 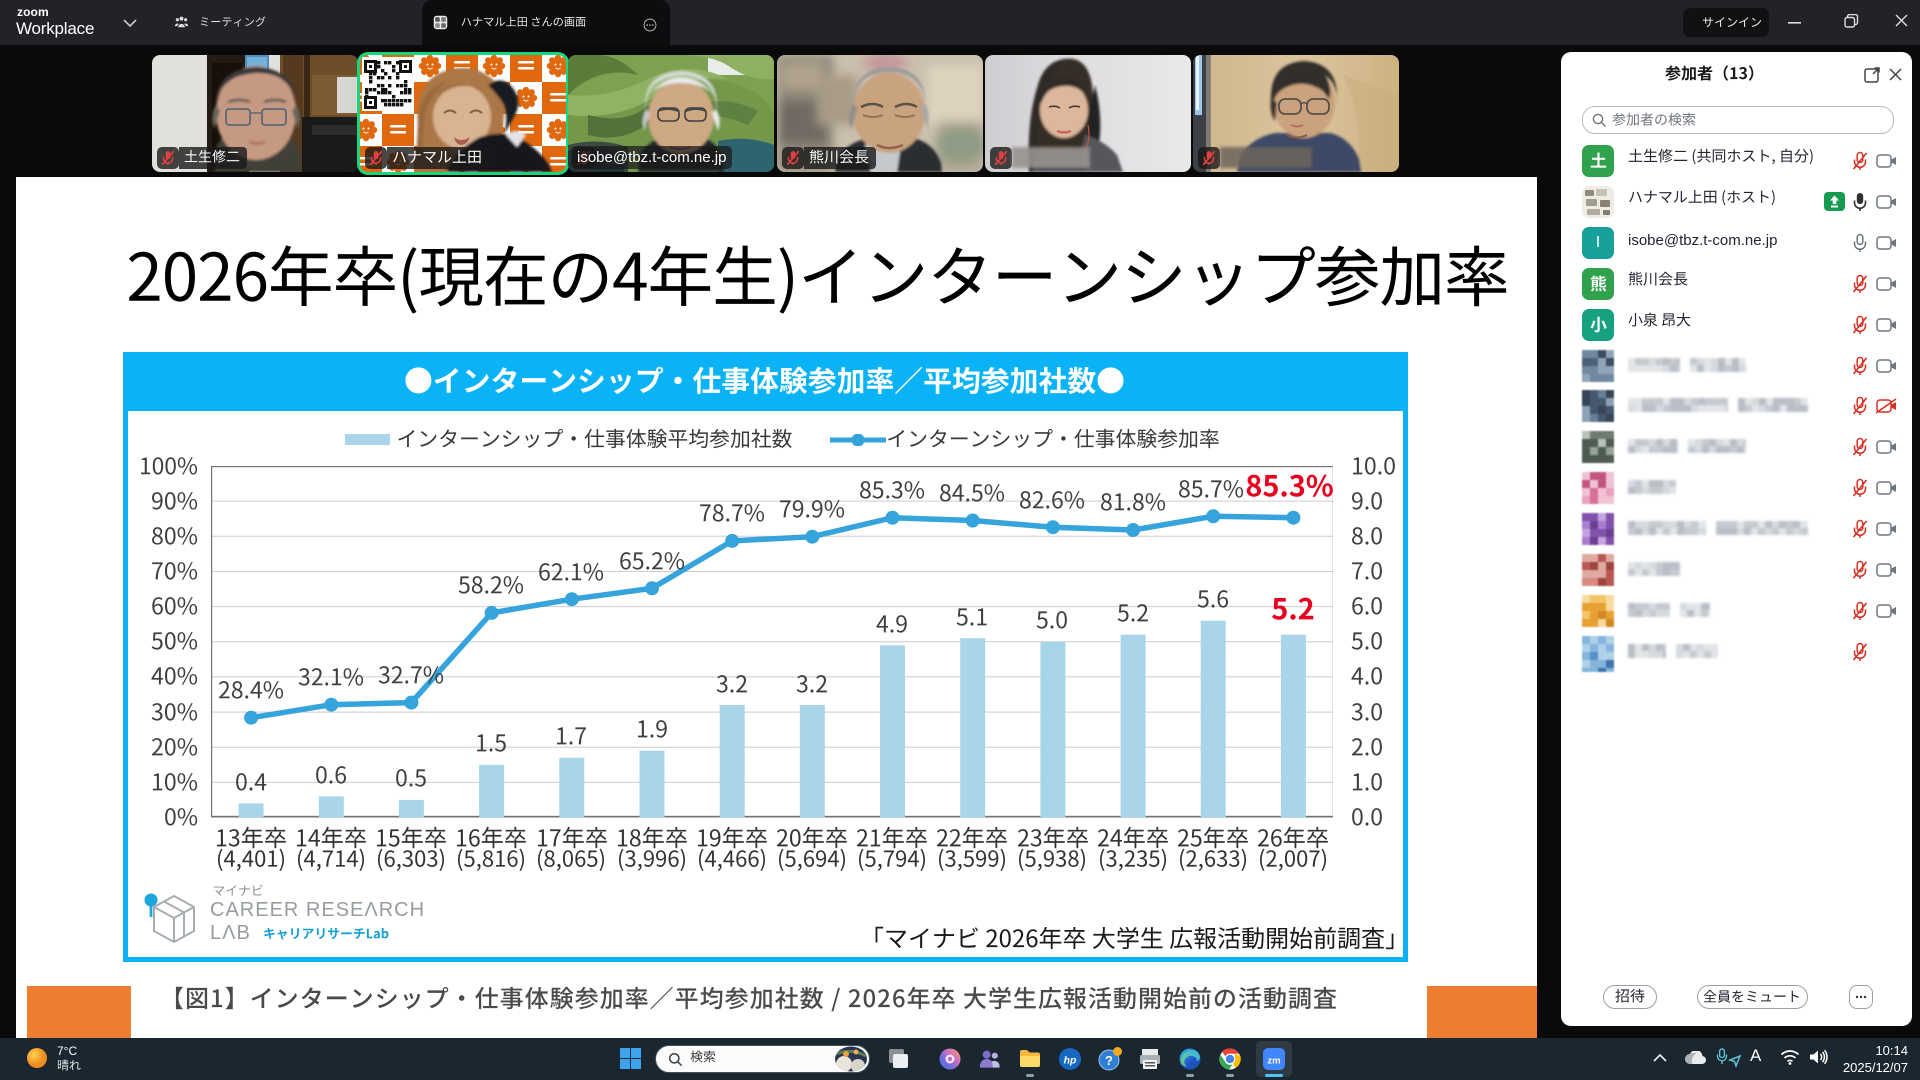 I want to click on svg-text: zm, so click(x=1273, y=1061).